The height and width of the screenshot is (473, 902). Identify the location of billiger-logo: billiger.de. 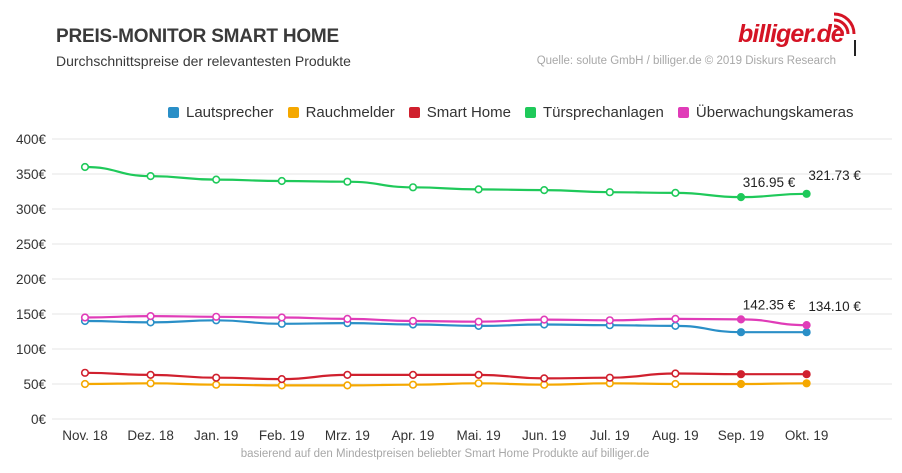
(798, 34).